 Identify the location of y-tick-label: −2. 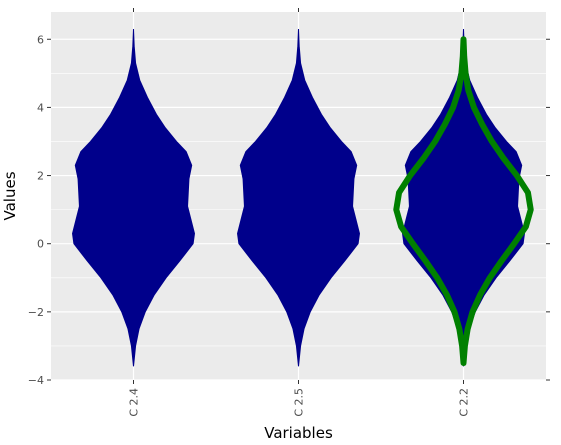
(36, 312).